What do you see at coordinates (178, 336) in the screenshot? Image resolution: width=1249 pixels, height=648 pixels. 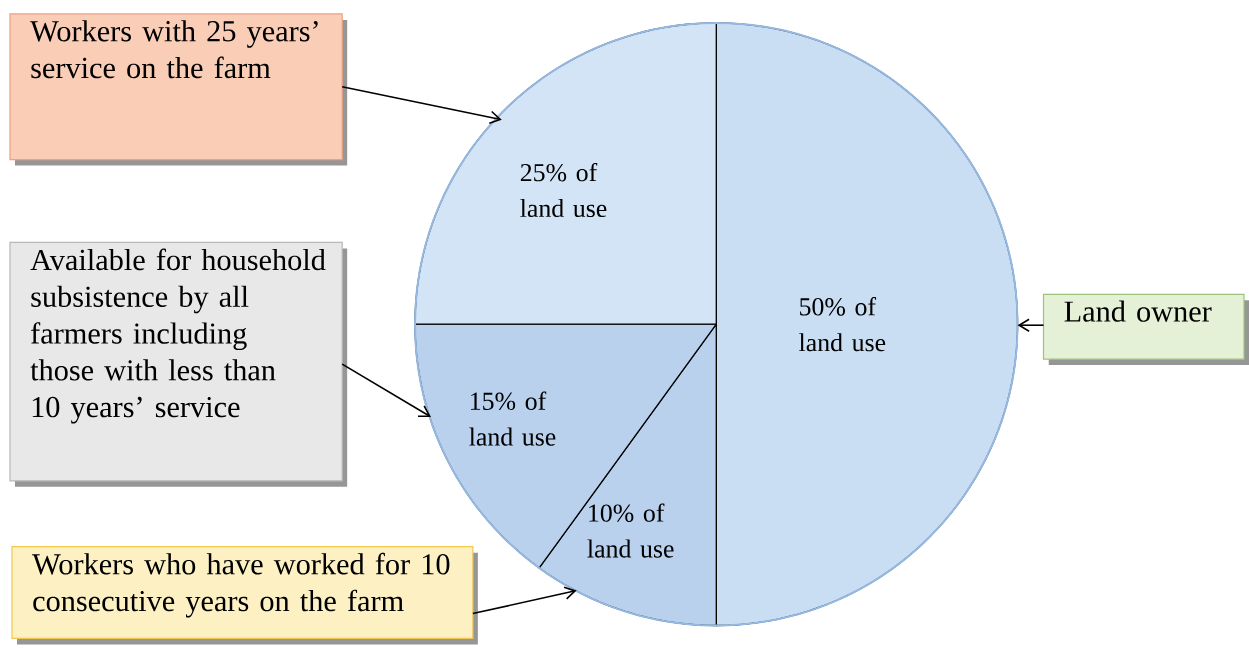 I see `slice-label: Available for household subsistence by all farmers including those with less than 10 years’ service` at bounding box center [178, 336].